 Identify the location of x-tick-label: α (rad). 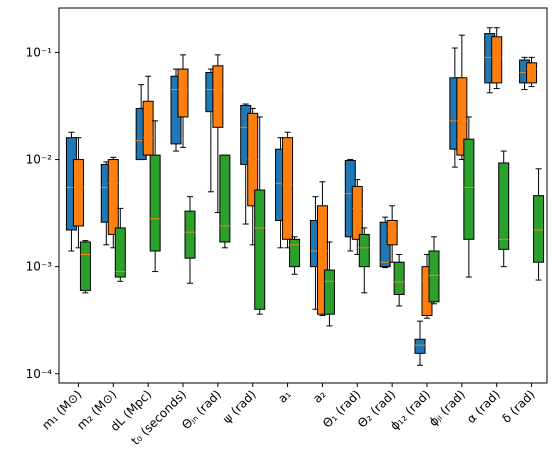
(483, 406).